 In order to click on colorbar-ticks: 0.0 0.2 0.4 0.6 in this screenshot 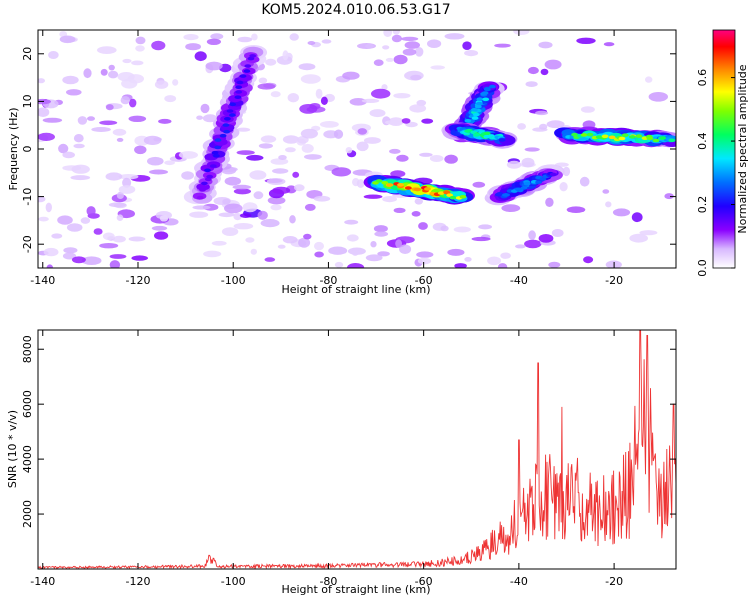, I will do `click(715, 173)`.